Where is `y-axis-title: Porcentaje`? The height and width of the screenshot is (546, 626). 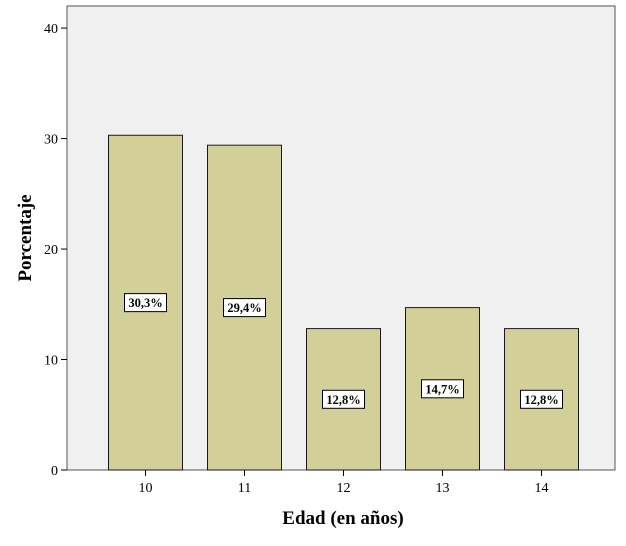 y-axis-title: Porcentaje is located at coordinates (25, 237).